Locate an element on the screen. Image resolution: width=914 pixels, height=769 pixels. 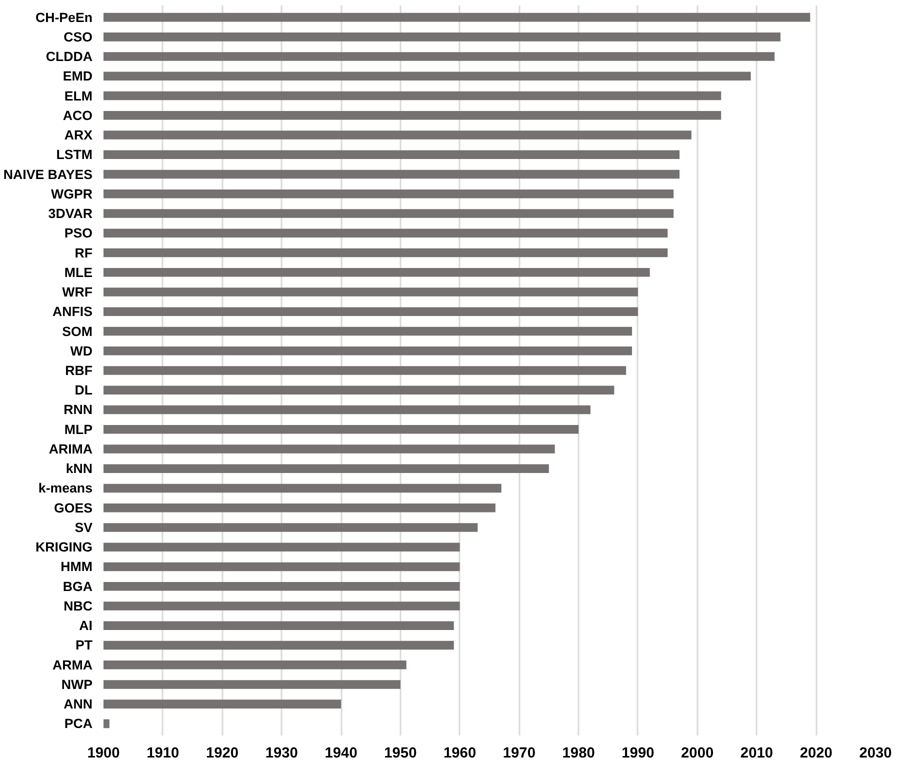
y-tick-label: ACO is located at coordinates (77, 115).